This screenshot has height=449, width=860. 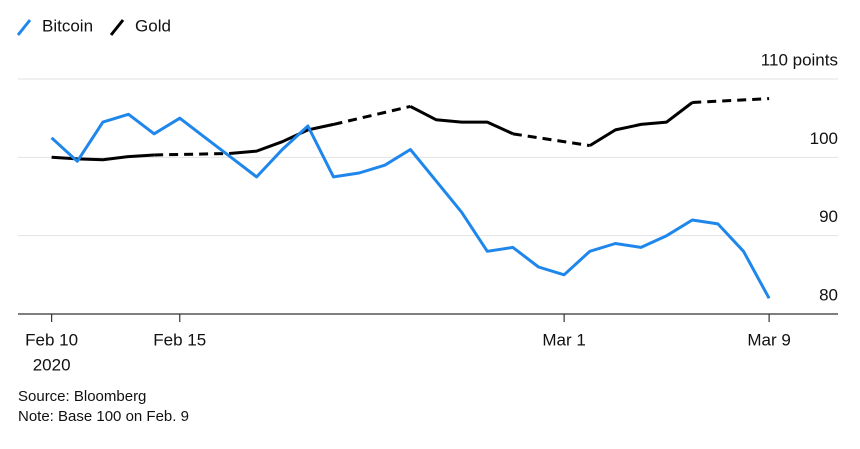 What do you see at coordinates (179, 339) in the screenshot?
I see `x-tick-label: Feb 15` at bounding box center [179, 339].